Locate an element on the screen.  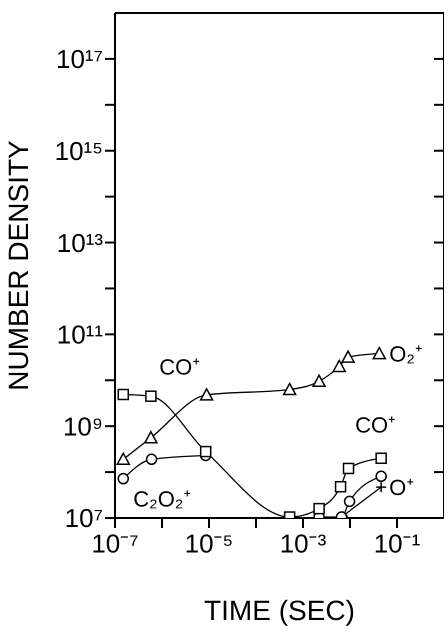
x-tick-label: 10⁻¹ is located at coordinates (397, 543).